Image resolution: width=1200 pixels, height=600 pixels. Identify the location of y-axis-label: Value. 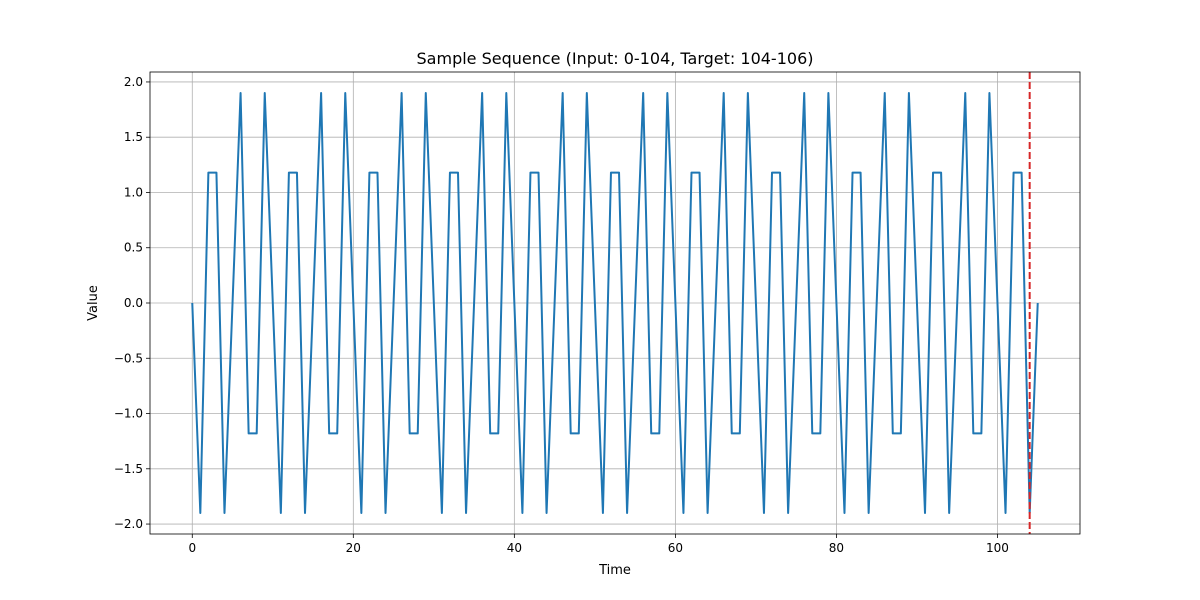
(93, 303).